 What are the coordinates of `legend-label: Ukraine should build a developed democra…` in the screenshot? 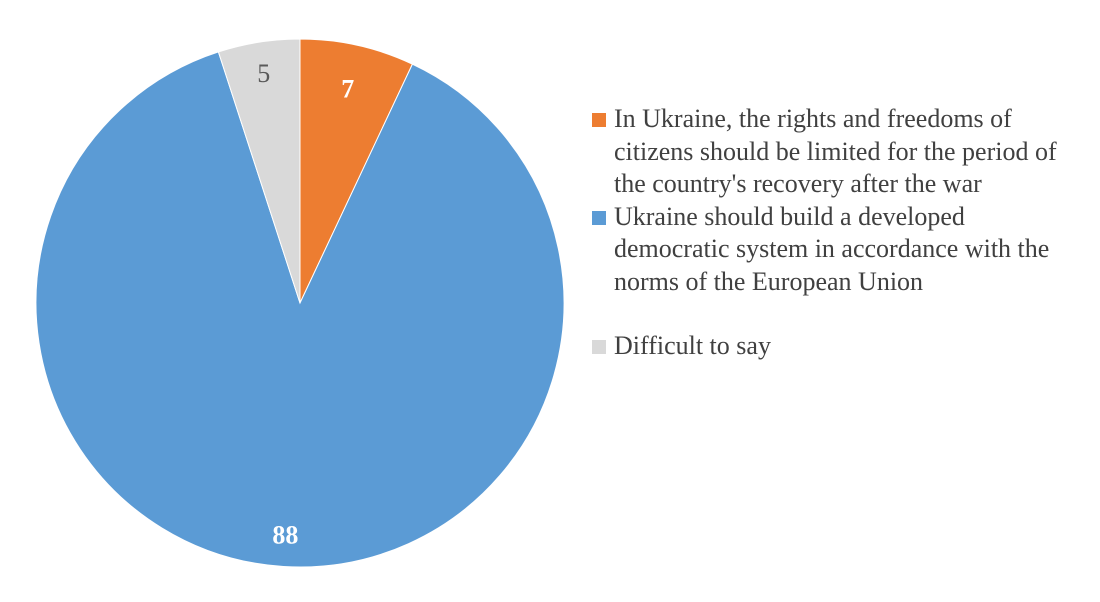 It's located at (832, 248).